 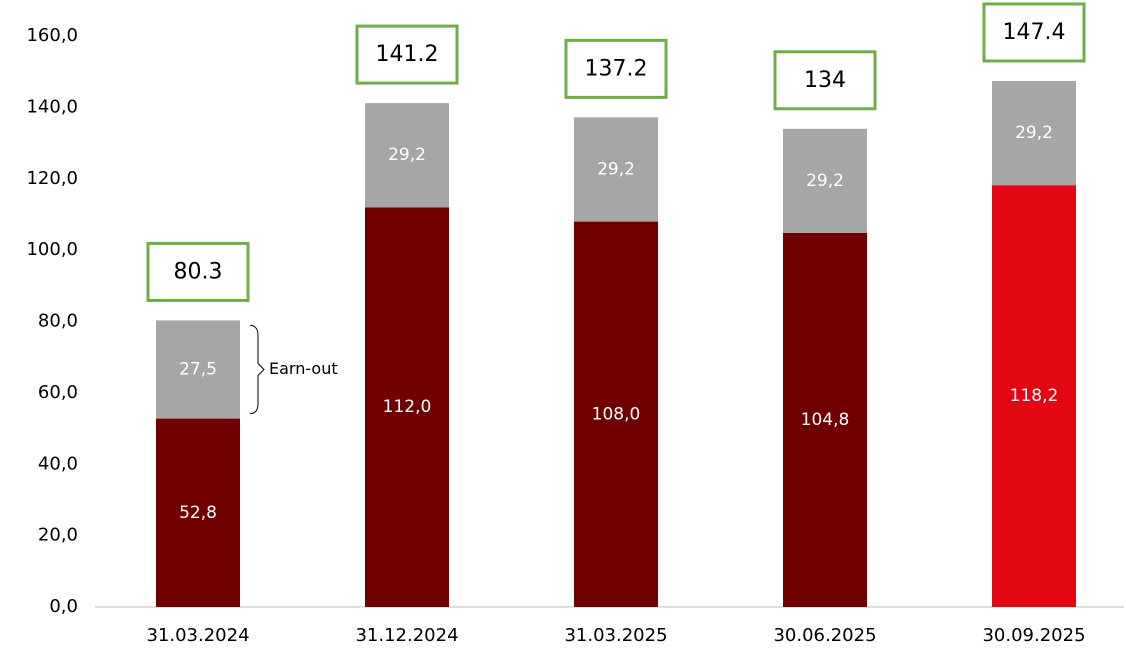 What do you see at coordinates (615, 635) in the screenshot?
I see `x-tick-label: 31.03.2025` at bounding box center [615, 635].